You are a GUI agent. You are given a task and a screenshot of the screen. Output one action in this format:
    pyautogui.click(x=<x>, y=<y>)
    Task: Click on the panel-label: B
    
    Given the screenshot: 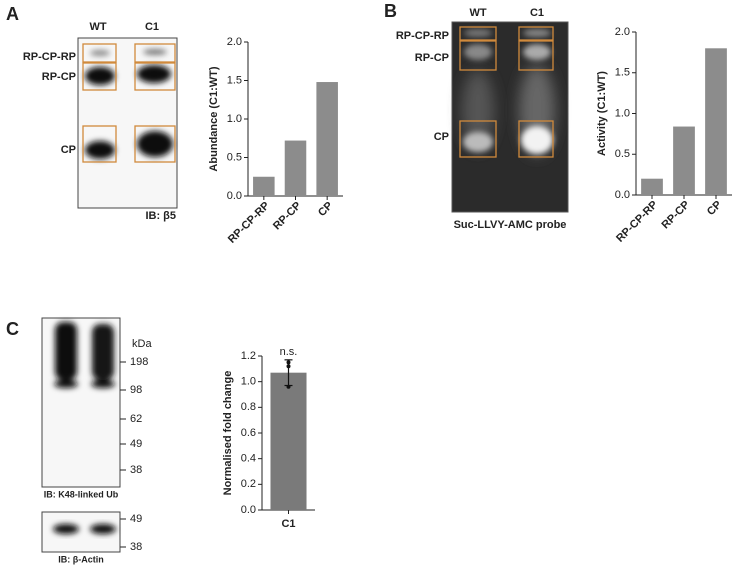 What is the action you would take?
    pyautogui.click(x=390, y=11)
    